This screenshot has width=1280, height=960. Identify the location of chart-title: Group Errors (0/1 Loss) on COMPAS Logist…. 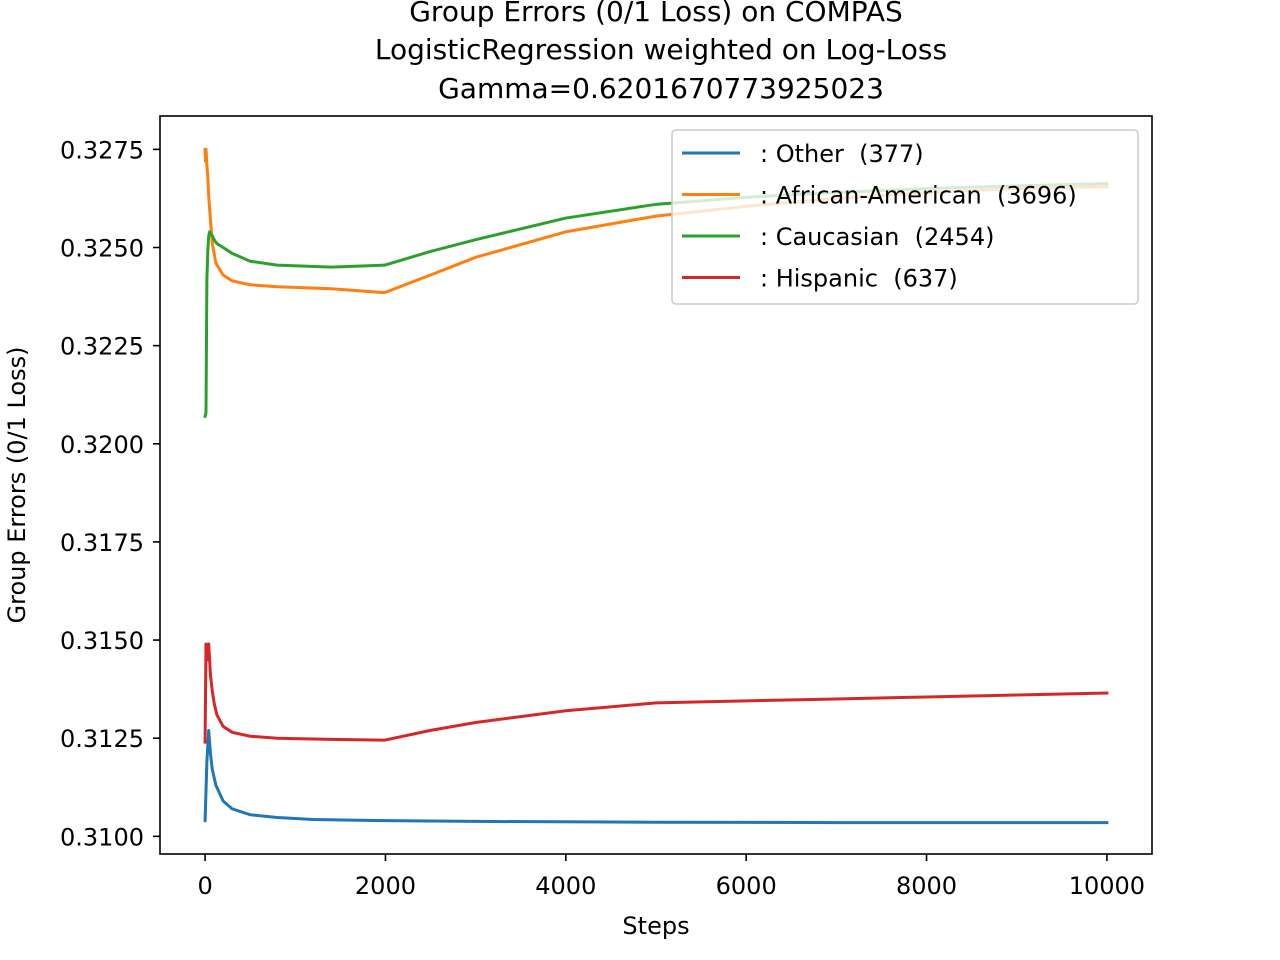
(661, 52).